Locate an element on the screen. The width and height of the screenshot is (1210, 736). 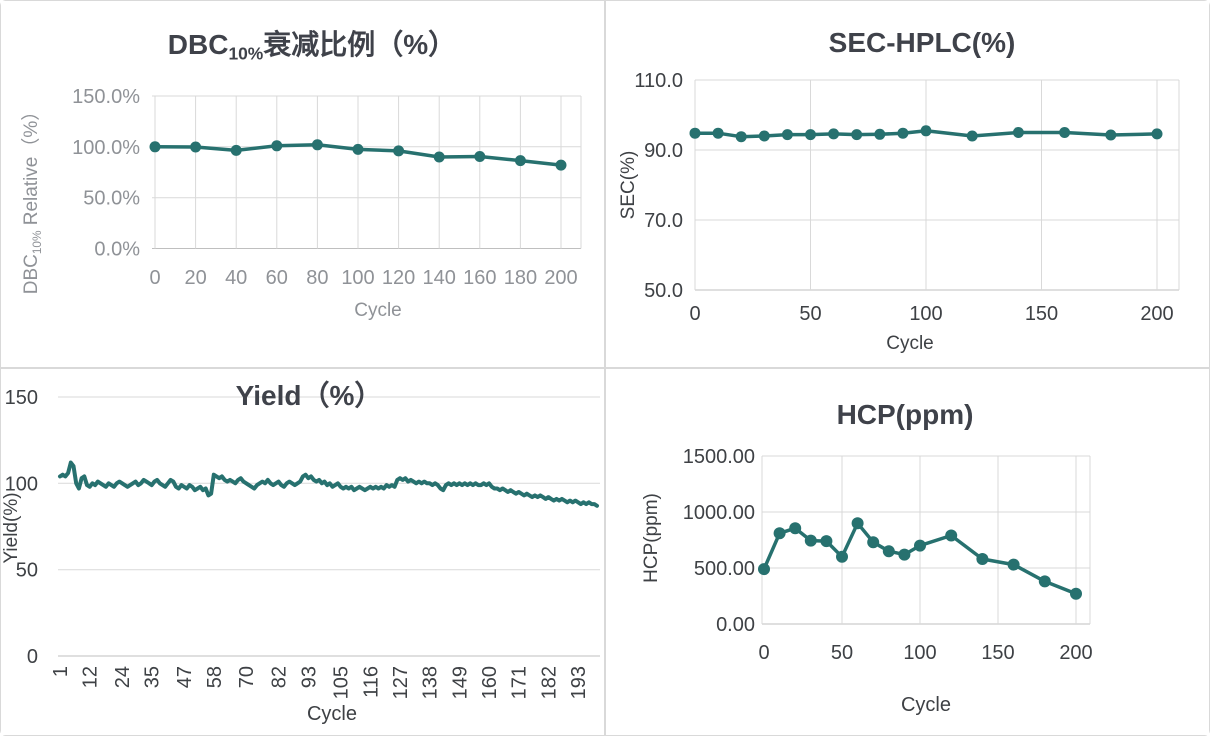
svg-text: 93 is located at coordinates (309, 677).